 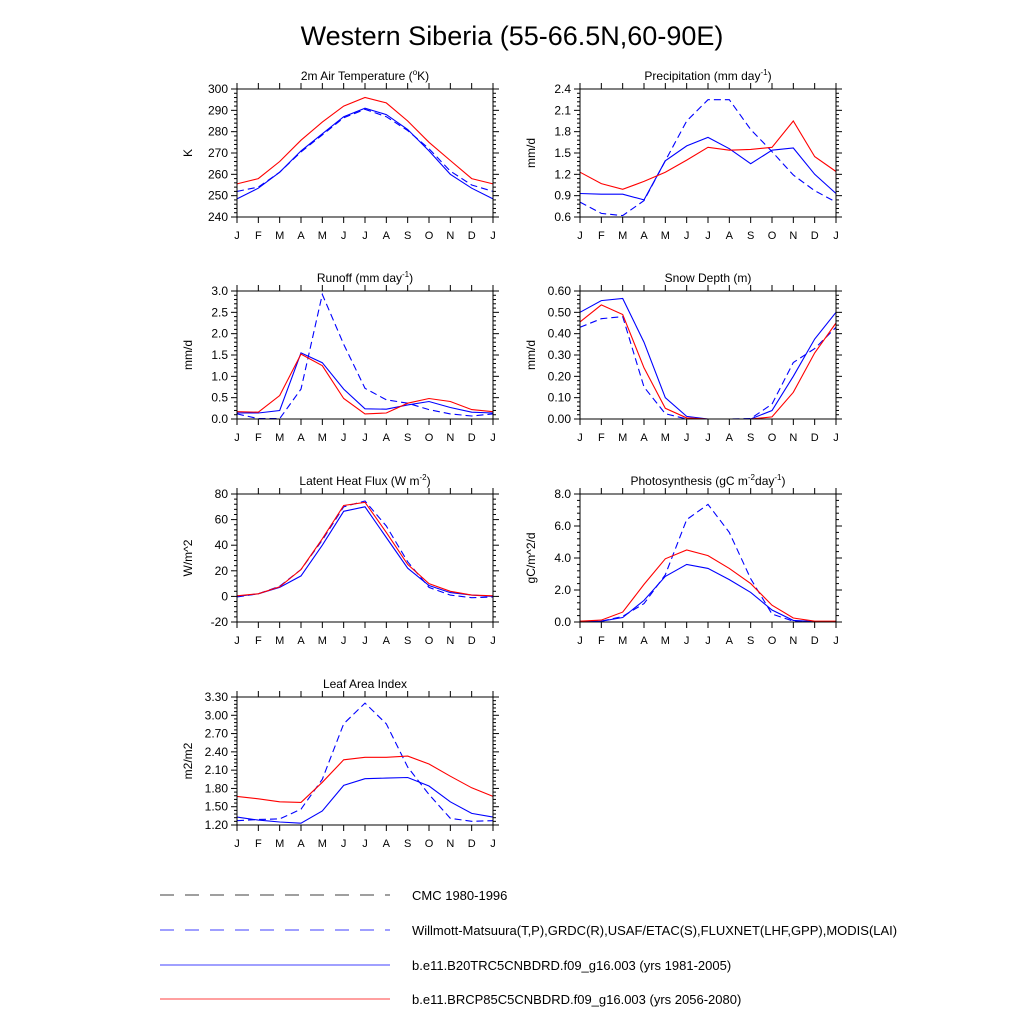 I want to click on title-superscript: -1, so click(x=764, y=72).